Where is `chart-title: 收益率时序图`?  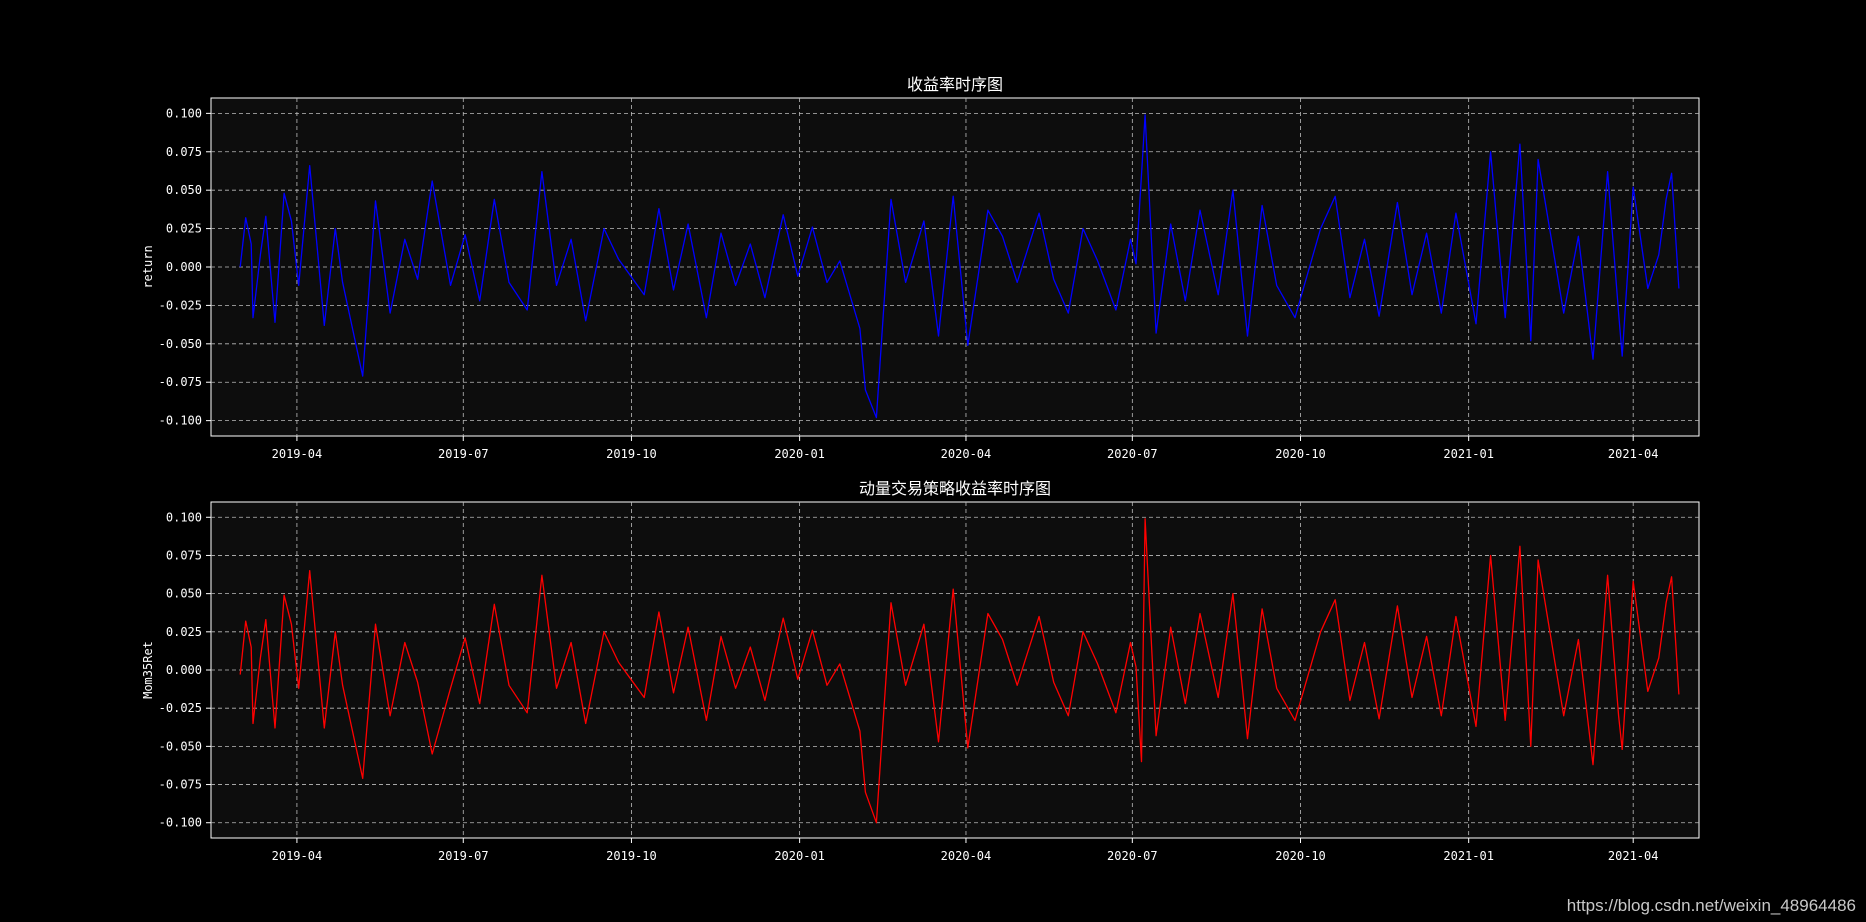
chart-title: 收益率时序图 is located at coordinates (955, 84).